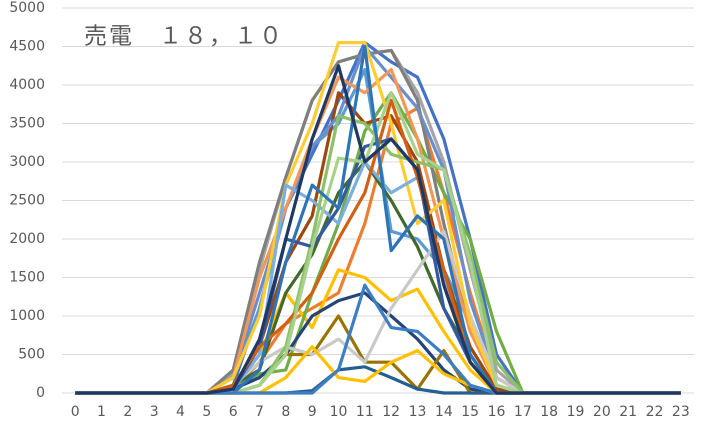 Image resolution: width=719 pixels, height=429 pixels. Describe the element at coordinates (602, 412) in the screenshot. I see `x-tick-label: 20` at that location.